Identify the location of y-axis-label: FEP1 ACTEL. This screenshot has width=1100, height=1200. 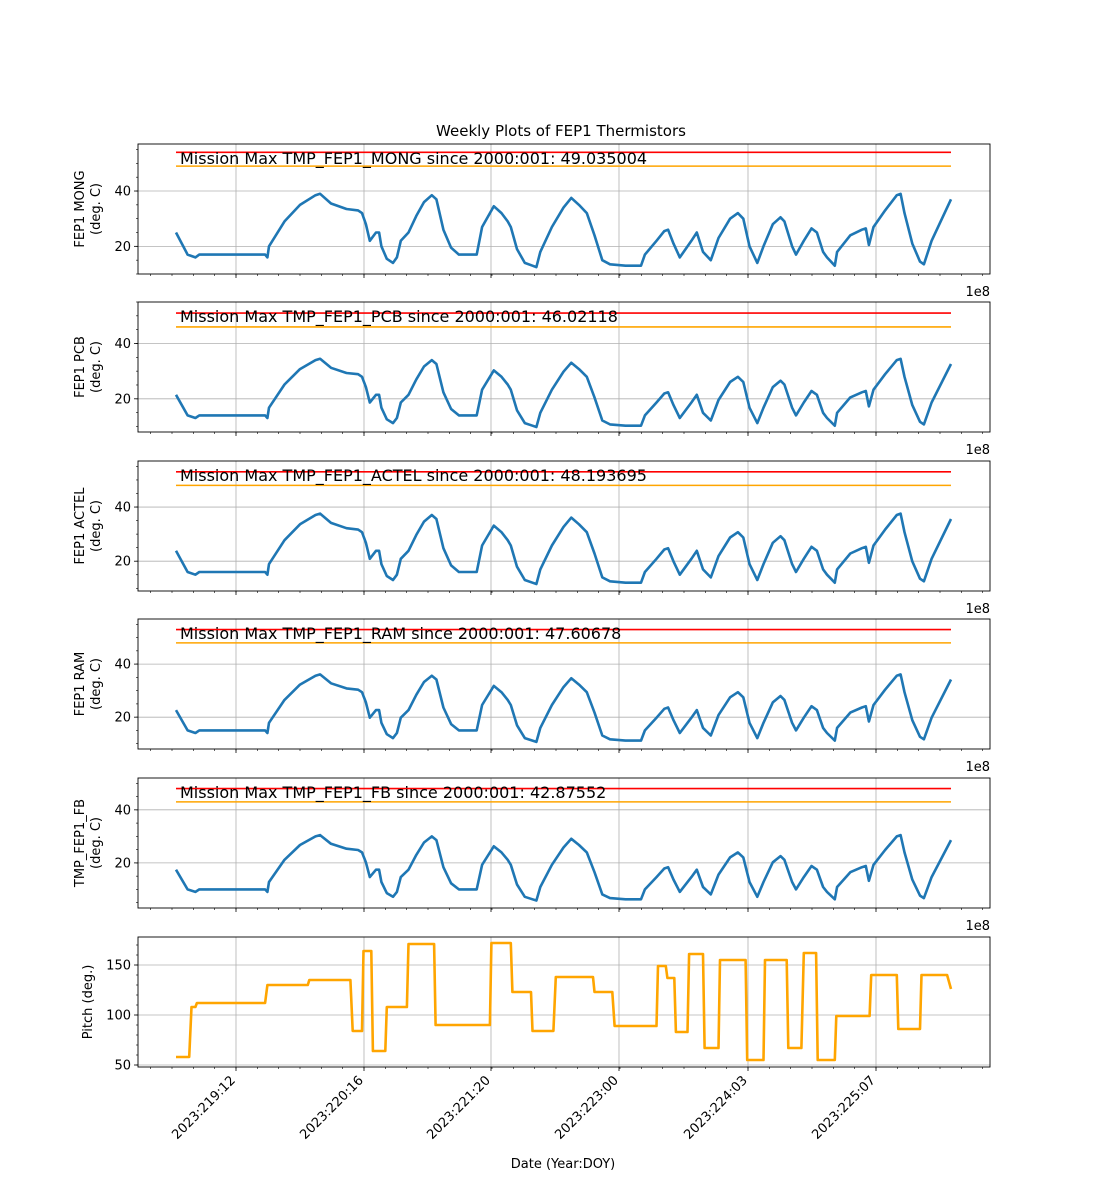
(80, 526).